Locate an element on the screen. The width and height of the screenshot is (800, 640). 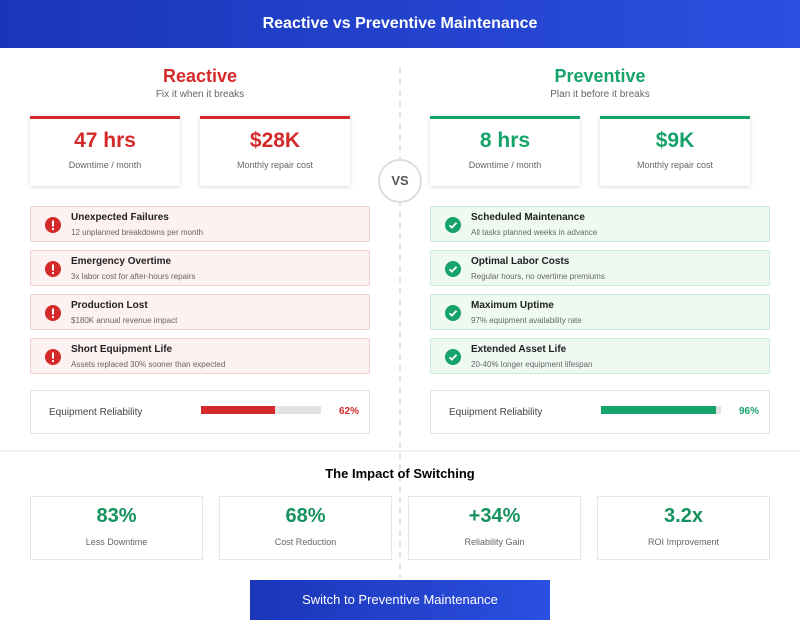
vs-badge: VS is located at coordinates (400, 181).